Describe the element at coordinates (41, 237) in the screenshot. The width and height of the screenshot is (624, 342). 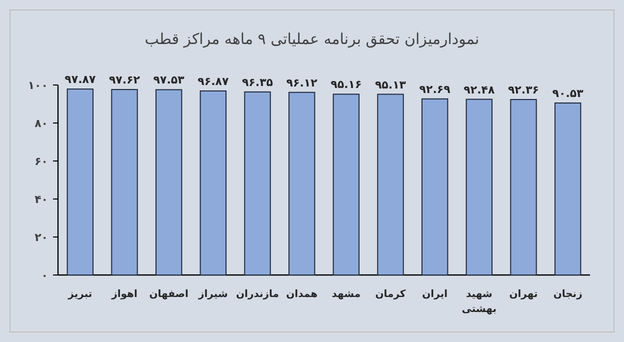
I see `ytick: ۲۰` at that location.